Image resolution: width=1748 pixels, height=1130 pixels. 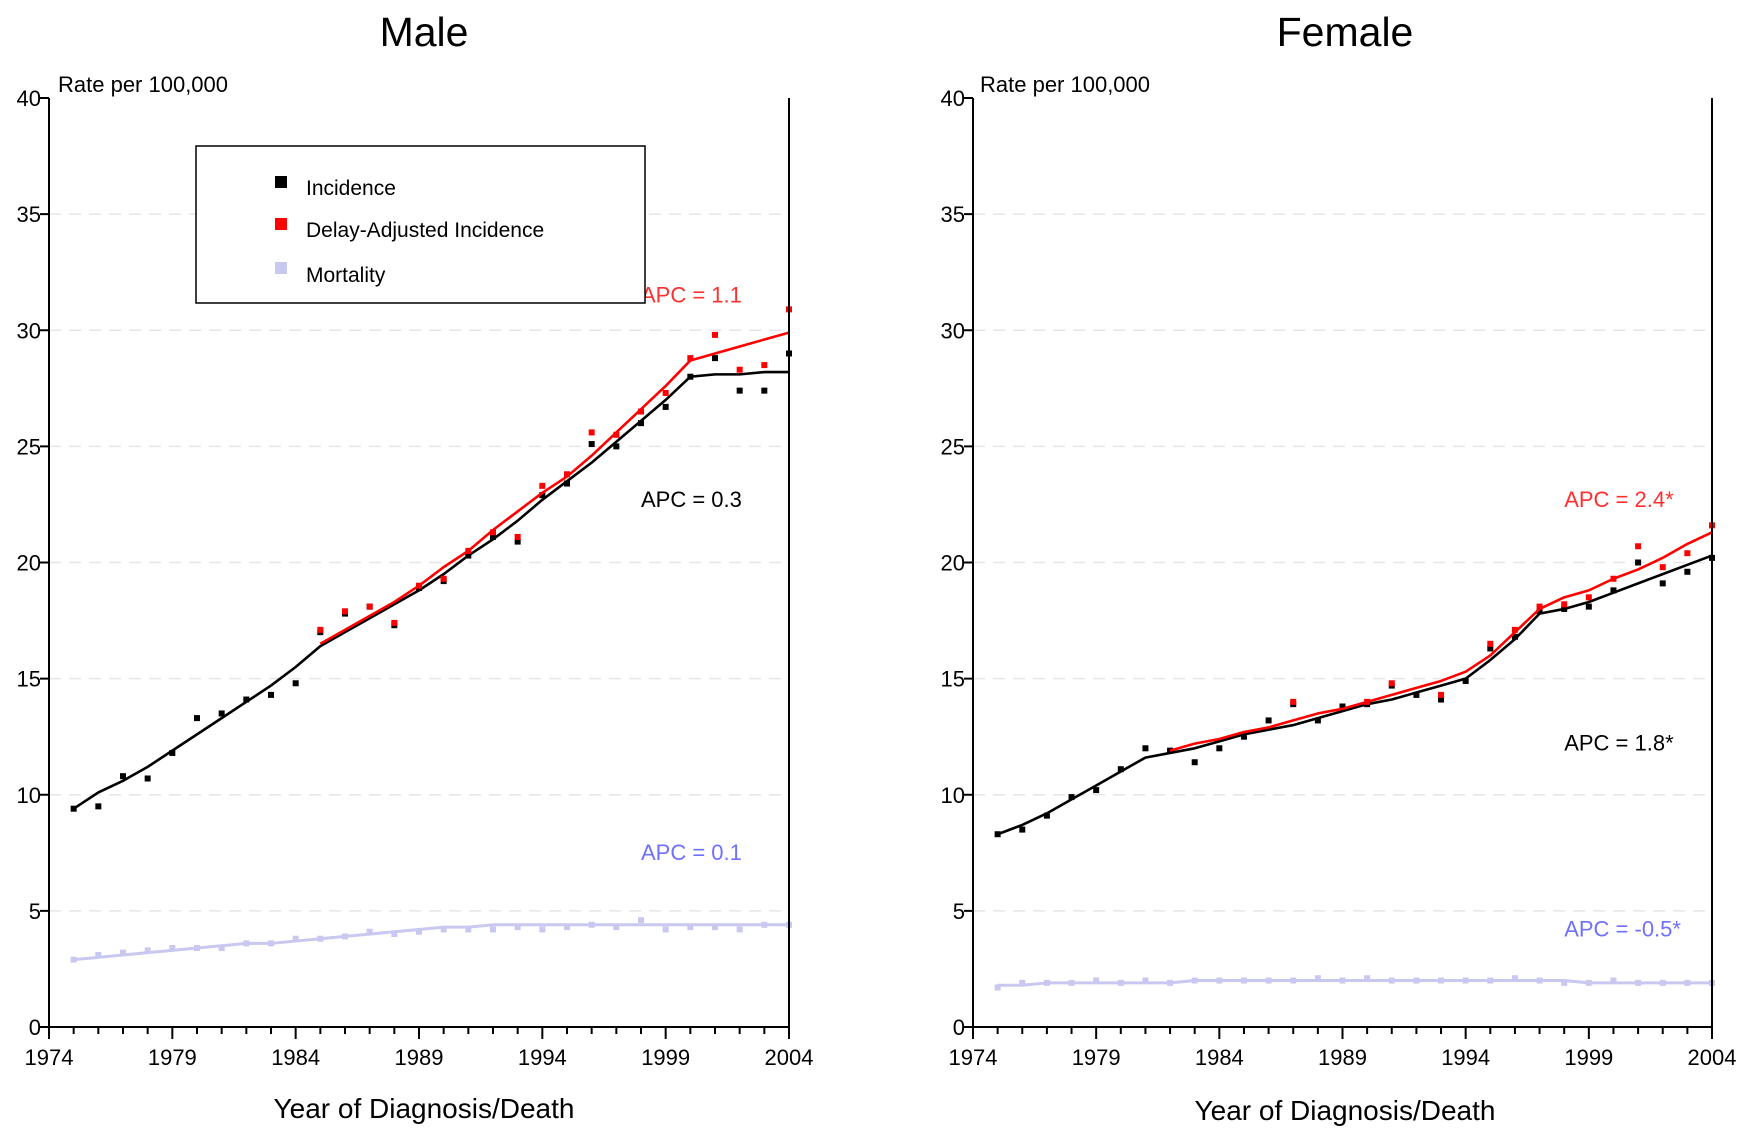 What do you see at coordinates (424, 1108) in the screenshot?
I see `x-axis-label: Year of Diagnosis/Death` at bounding box center [424, 1108].